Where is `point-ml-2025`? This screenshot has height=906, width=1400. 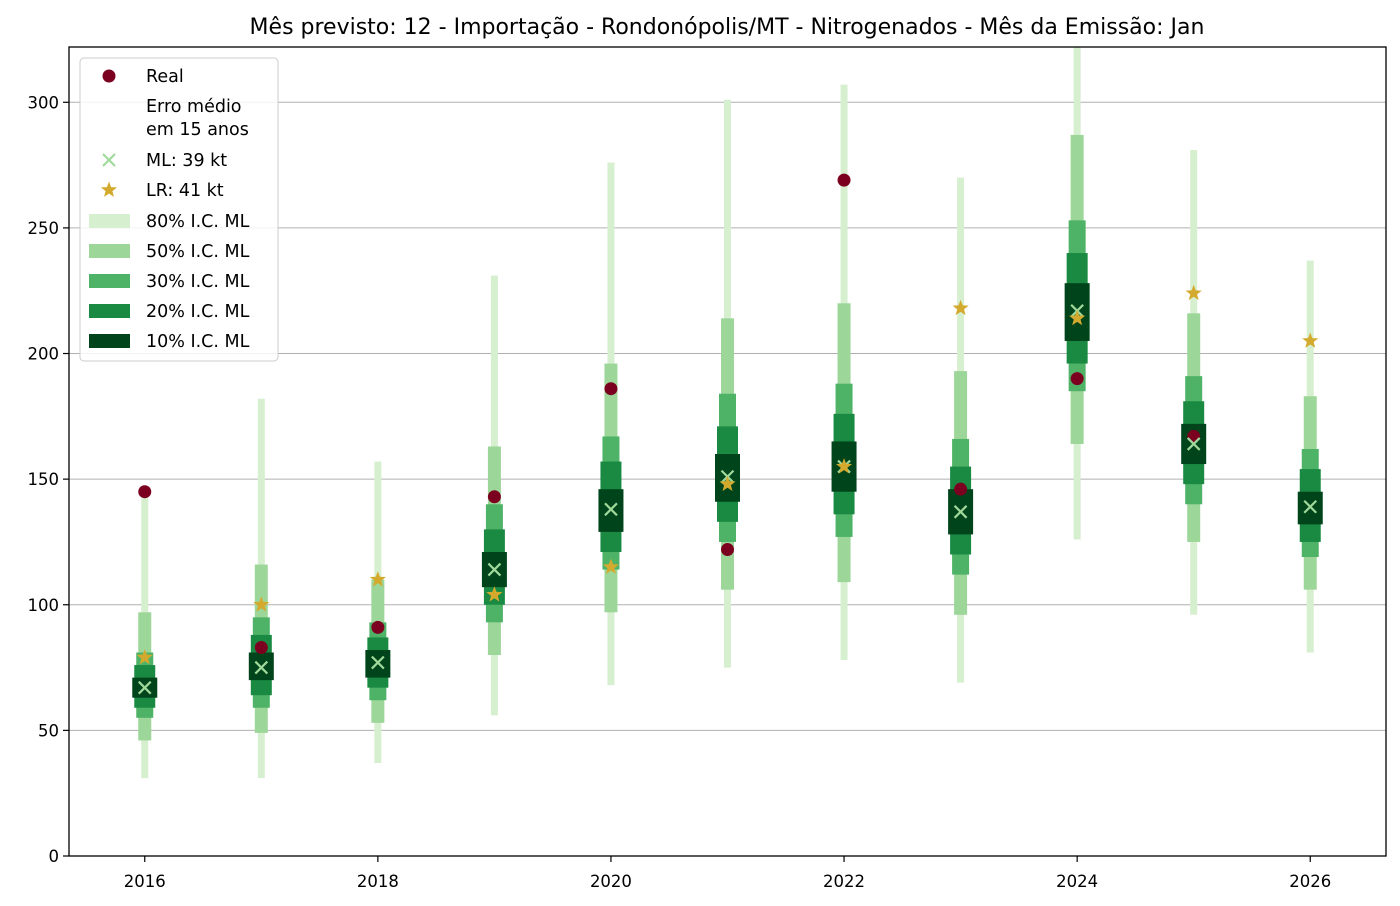
point-ml-2025 is located at coordinates (1193, 444).